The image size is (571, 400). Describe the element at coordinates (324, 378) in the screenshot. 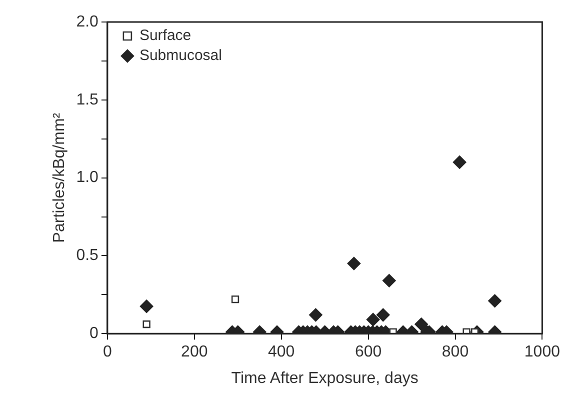

I see `x-axis-title: Time After Exposure, days` at that location.